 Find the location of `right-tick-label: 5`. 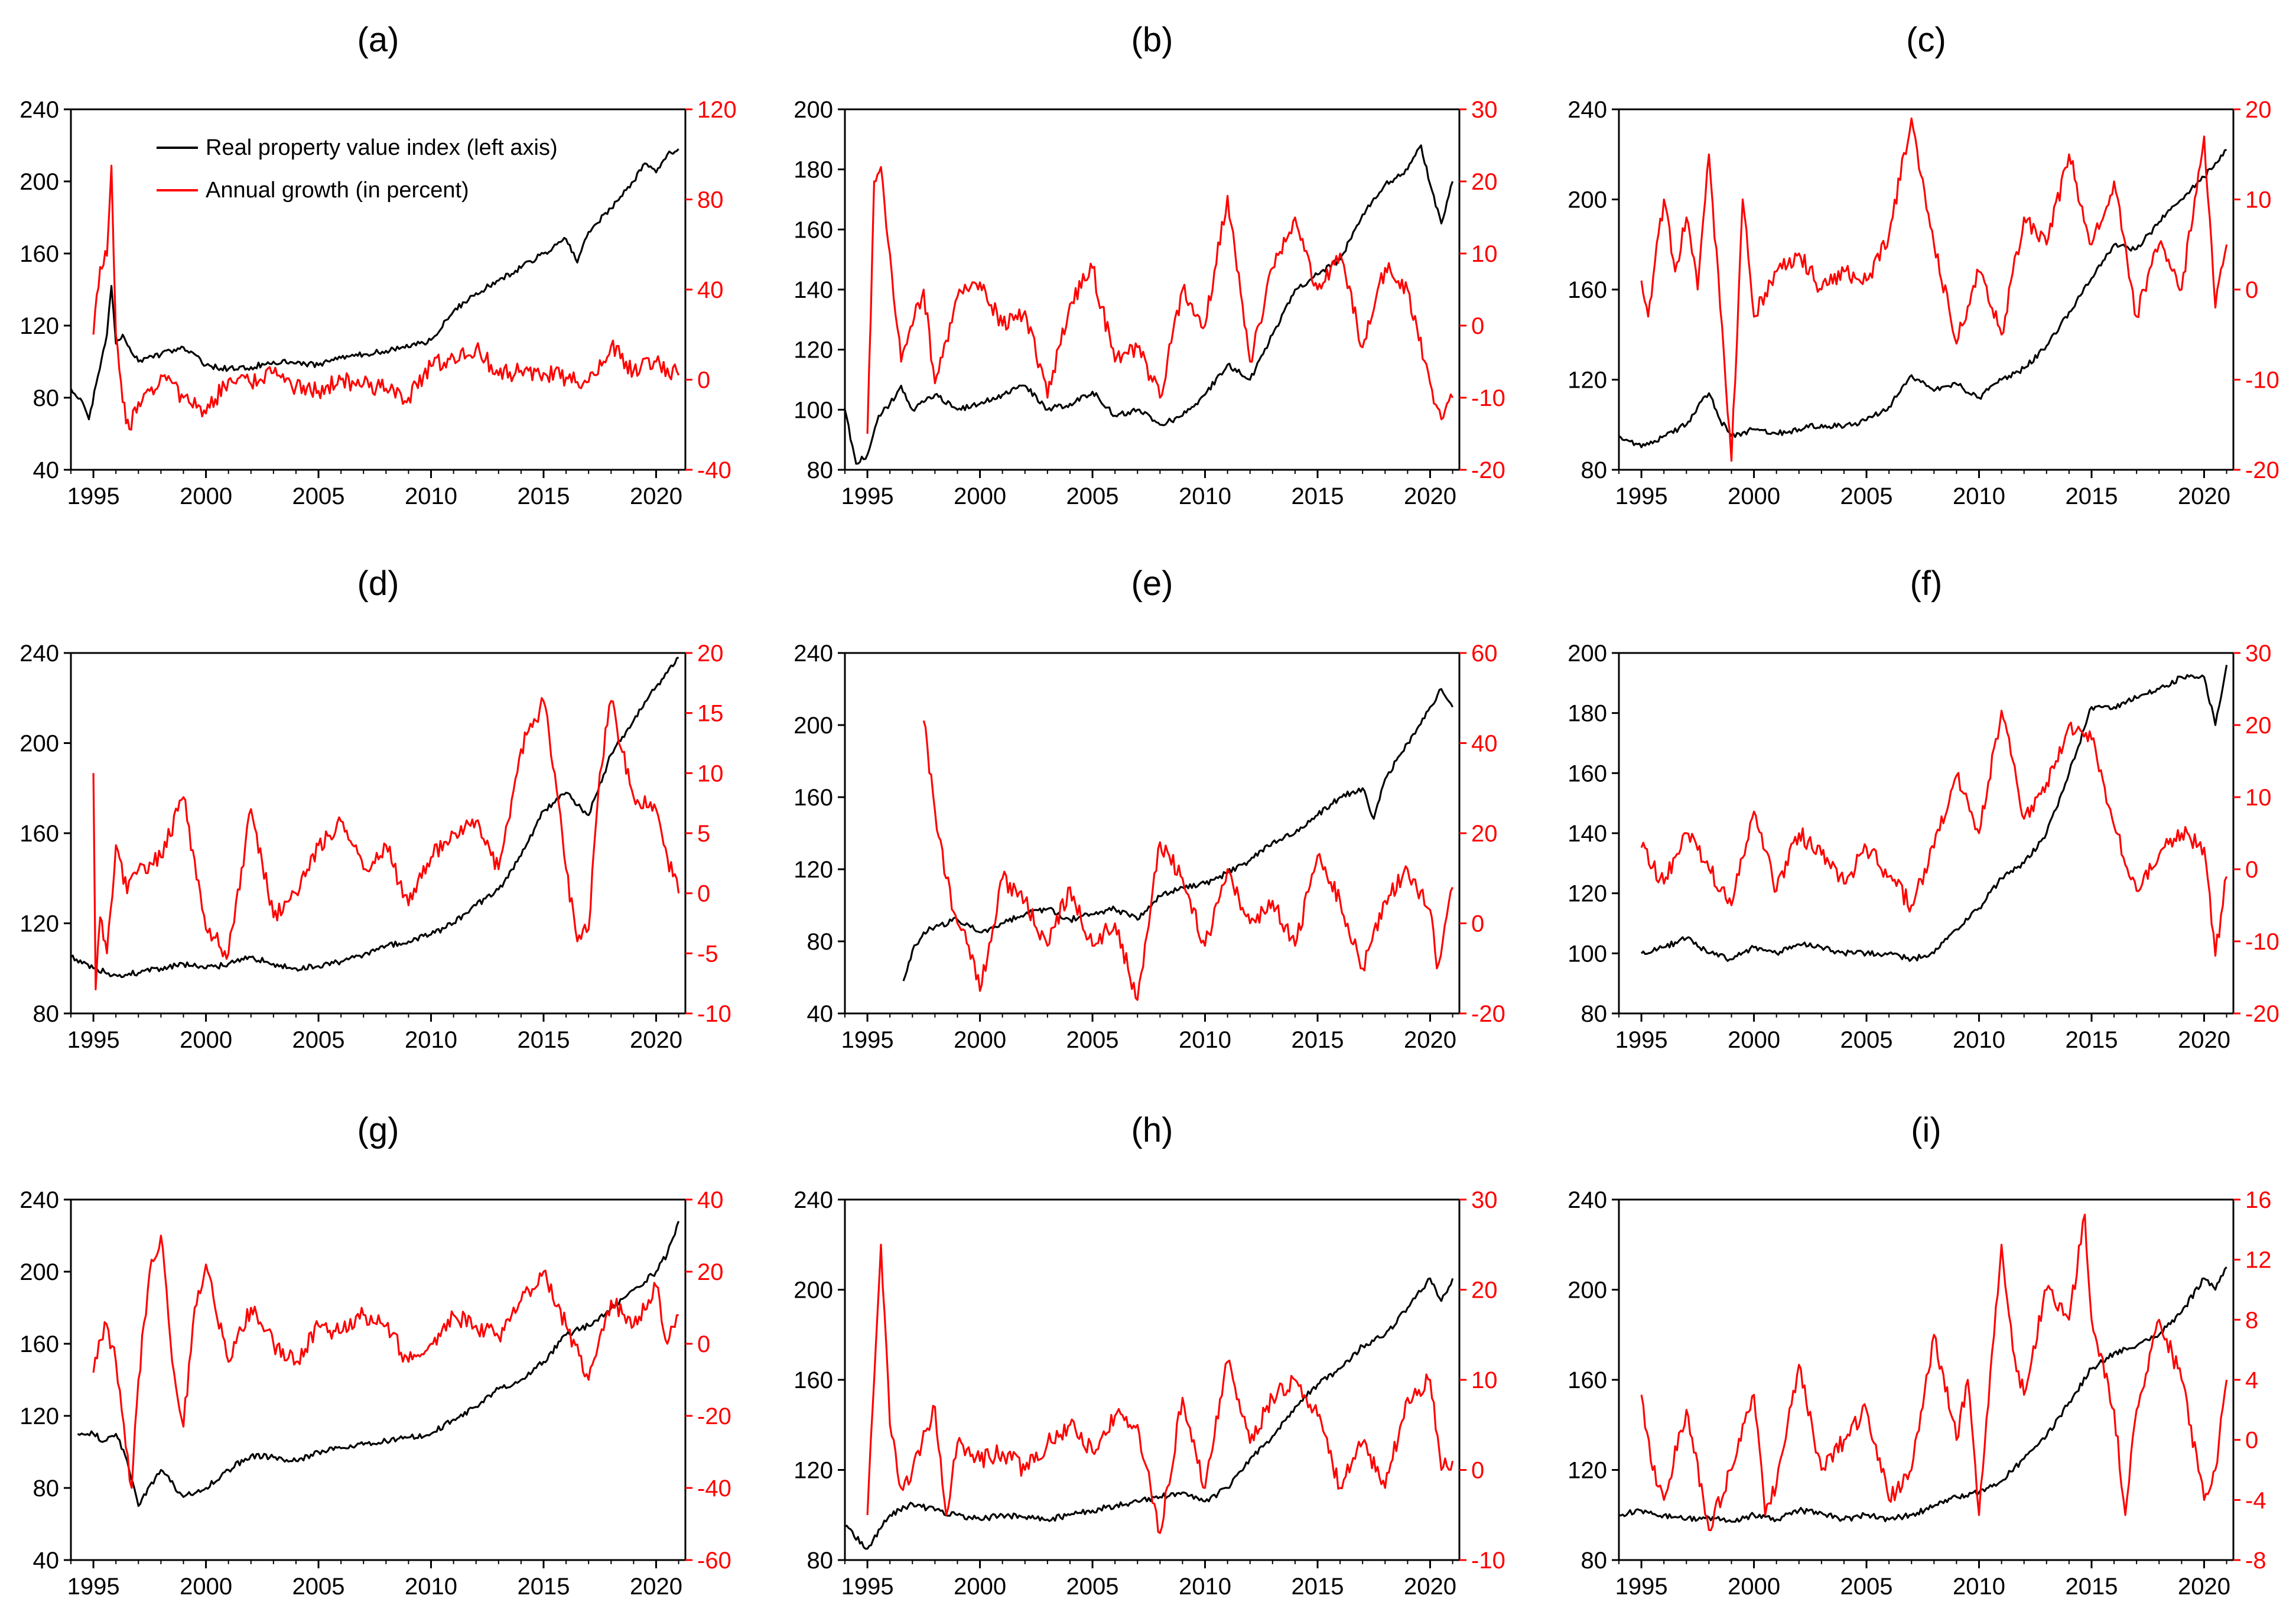

right-tick-label: 5 is located at coordinates (703, 834).